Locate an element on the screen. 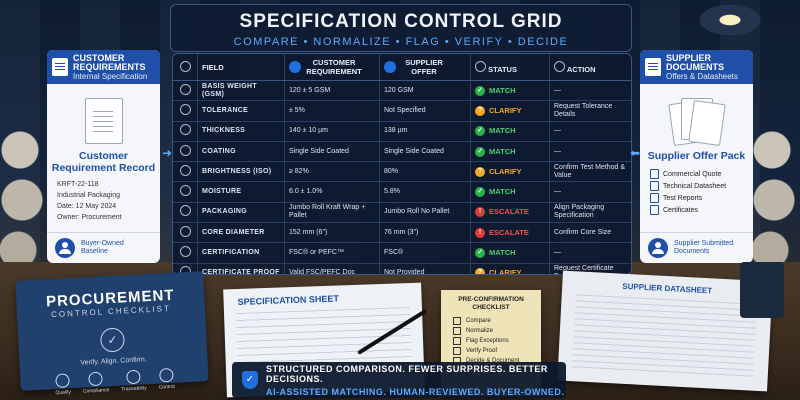  list-item-label: Commercial Quote is located at coordinates (692, 174).